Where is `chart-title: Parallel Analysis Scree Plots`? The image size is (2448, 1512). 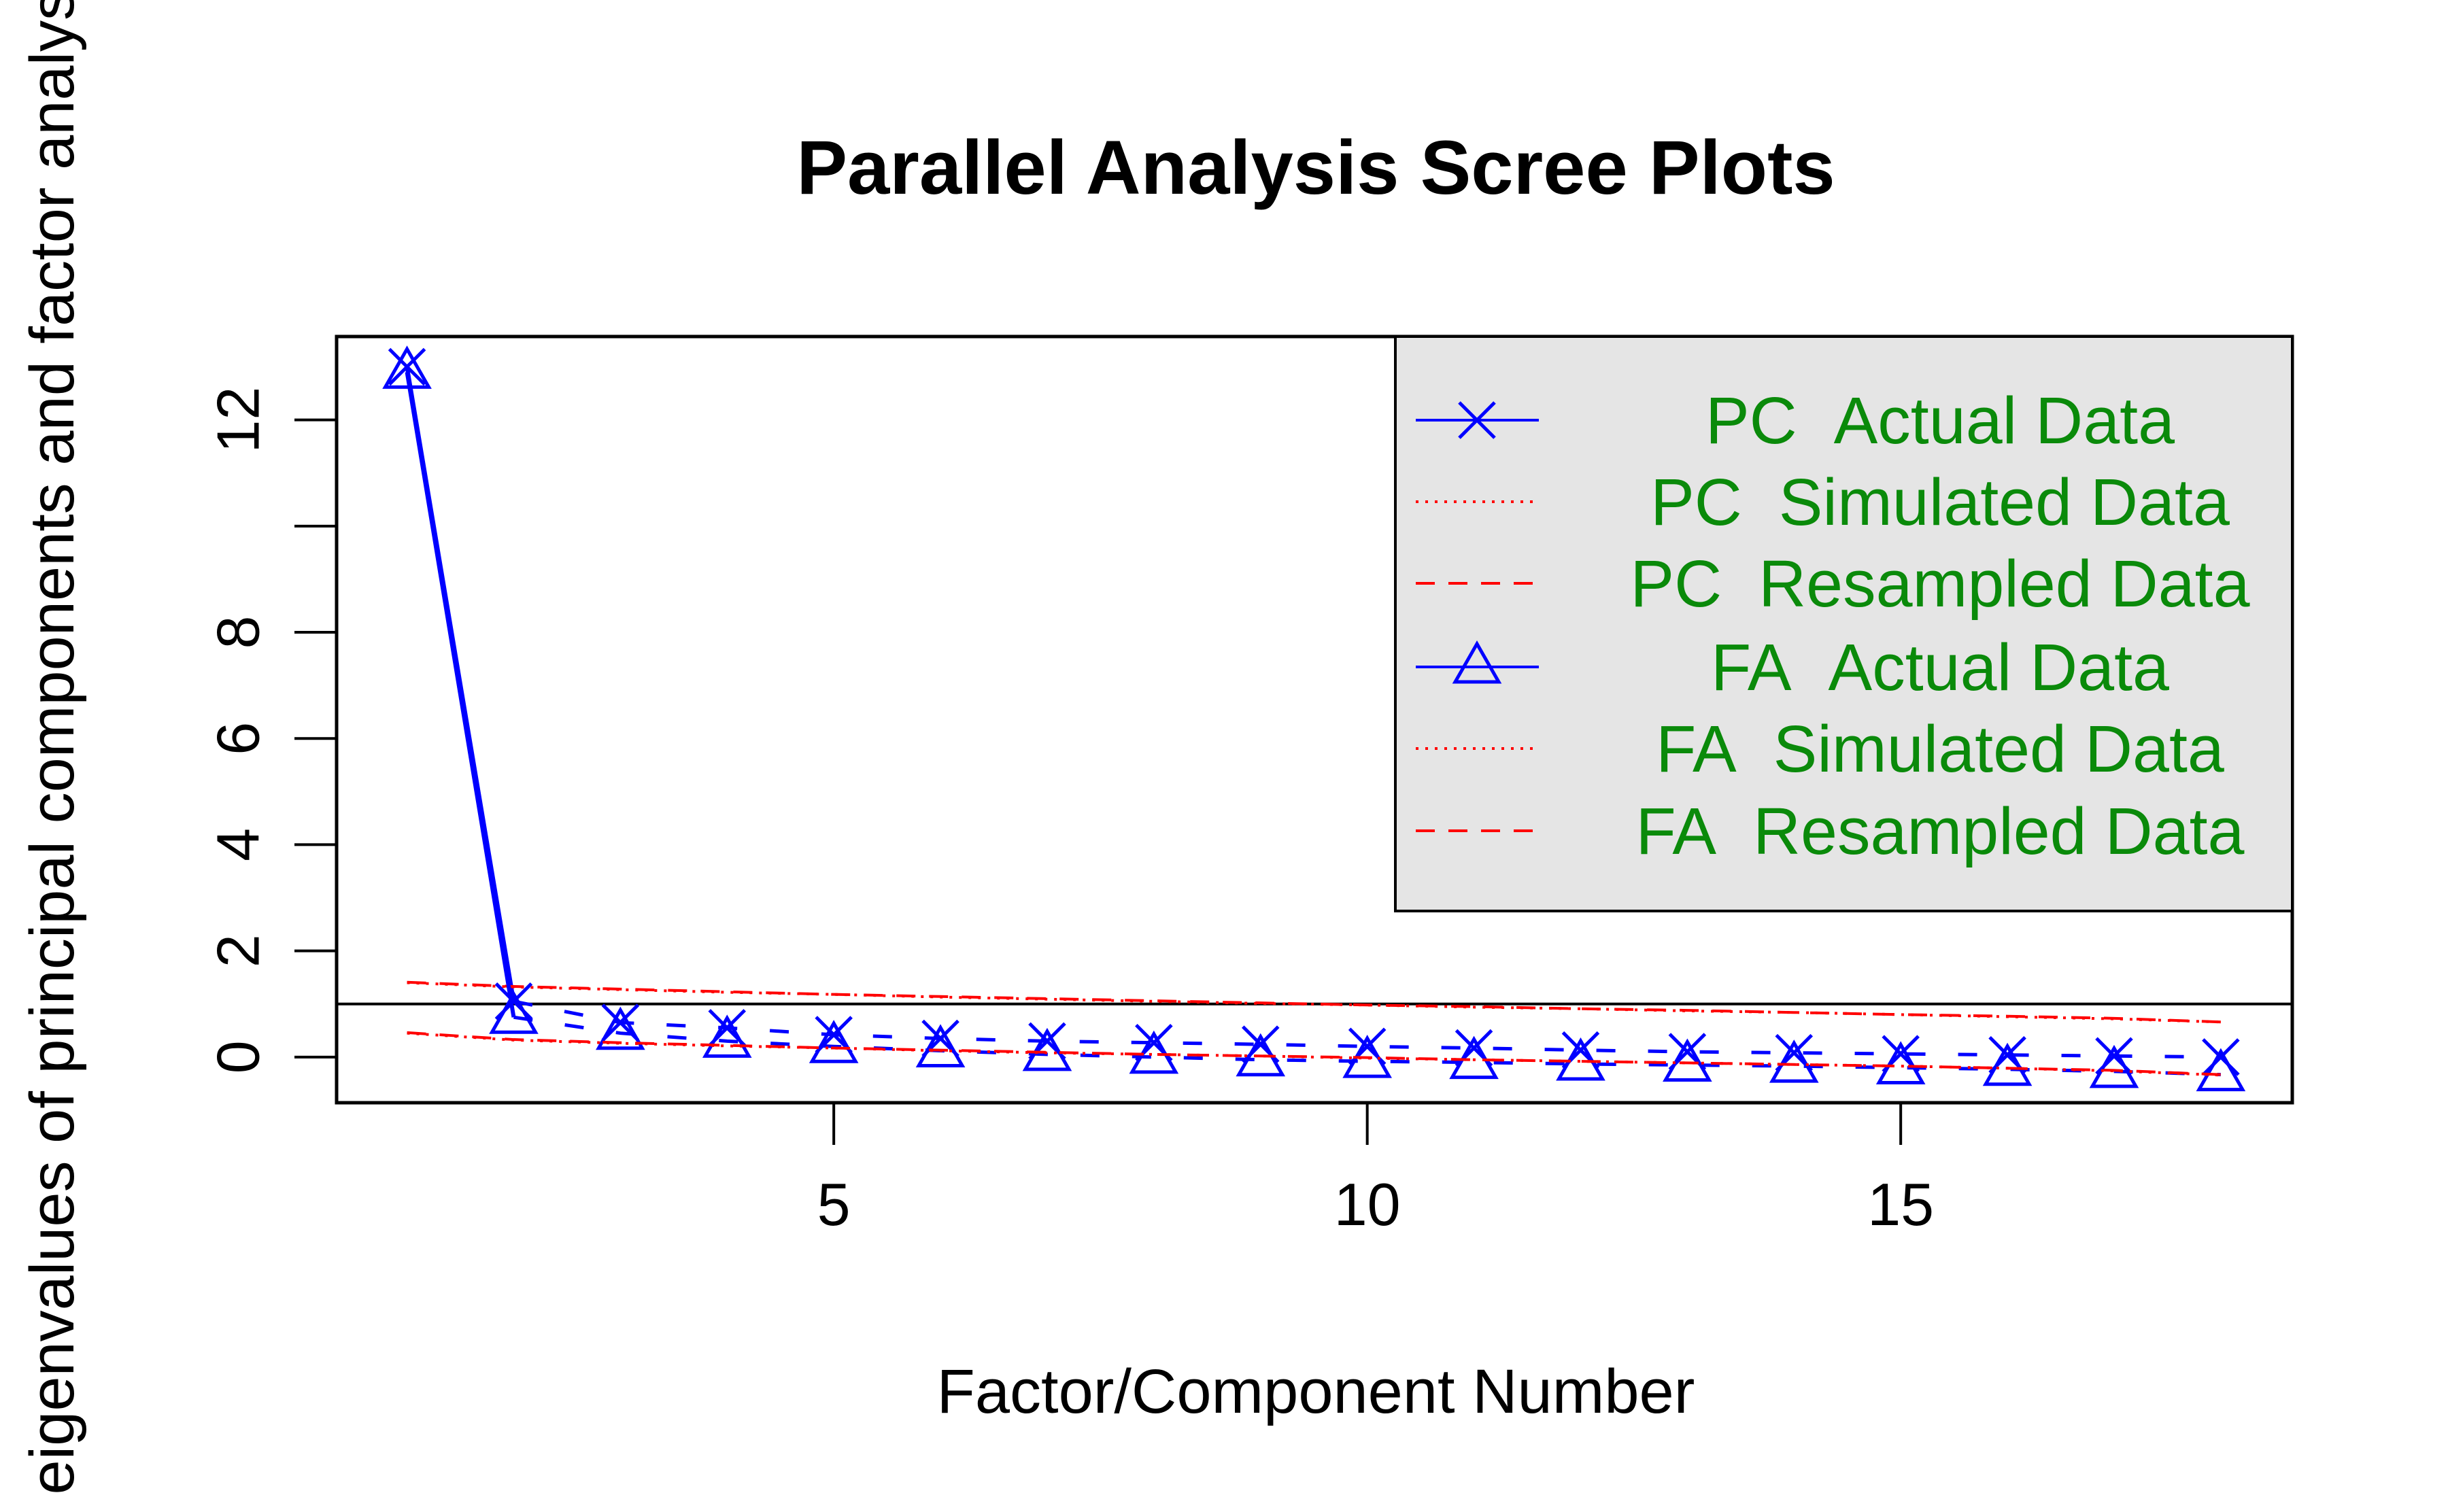 chart-title: Parallel Analysis Scree Plots is located at coordinates (1316, 167).